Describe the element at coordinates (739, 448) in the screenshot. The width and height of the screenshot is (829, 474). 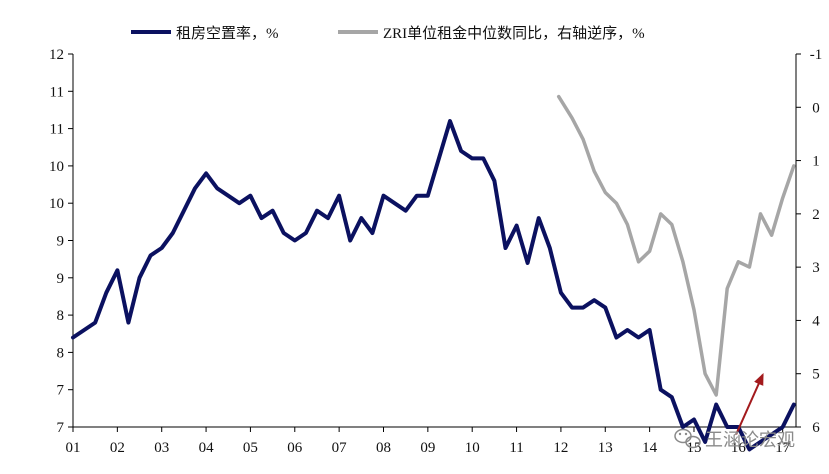
I see `x-tick-label: 16` at that location.